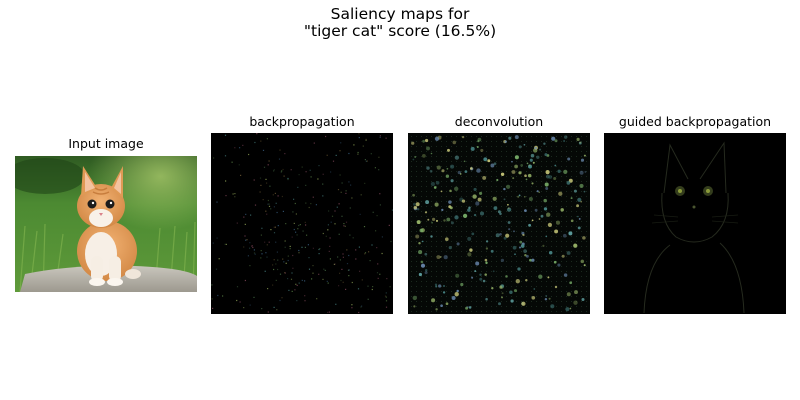  Describe the element at coordinates (695, 121) in the screenshot. I see `panel-title-guided-backpropagation: guided backpropagation` at that location.